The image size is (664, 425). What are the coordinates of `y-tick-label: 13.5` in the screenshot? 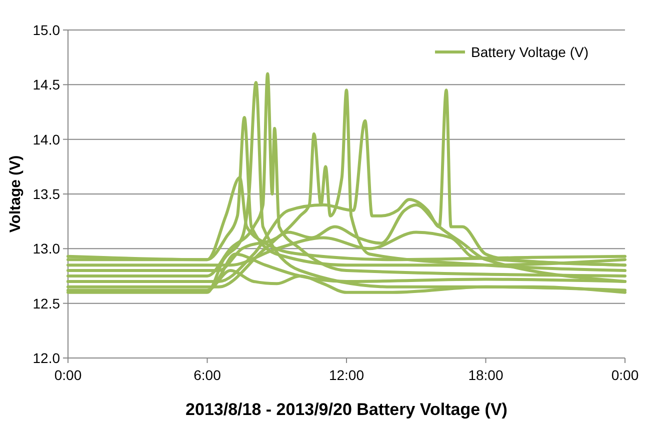 It's located at (46, 194).